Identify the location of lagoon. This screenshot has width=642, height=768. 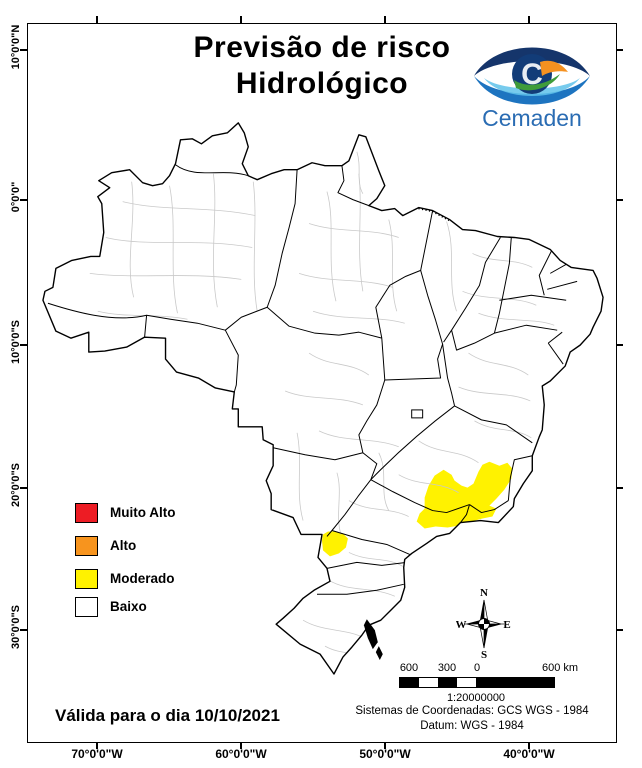
(370, 634).